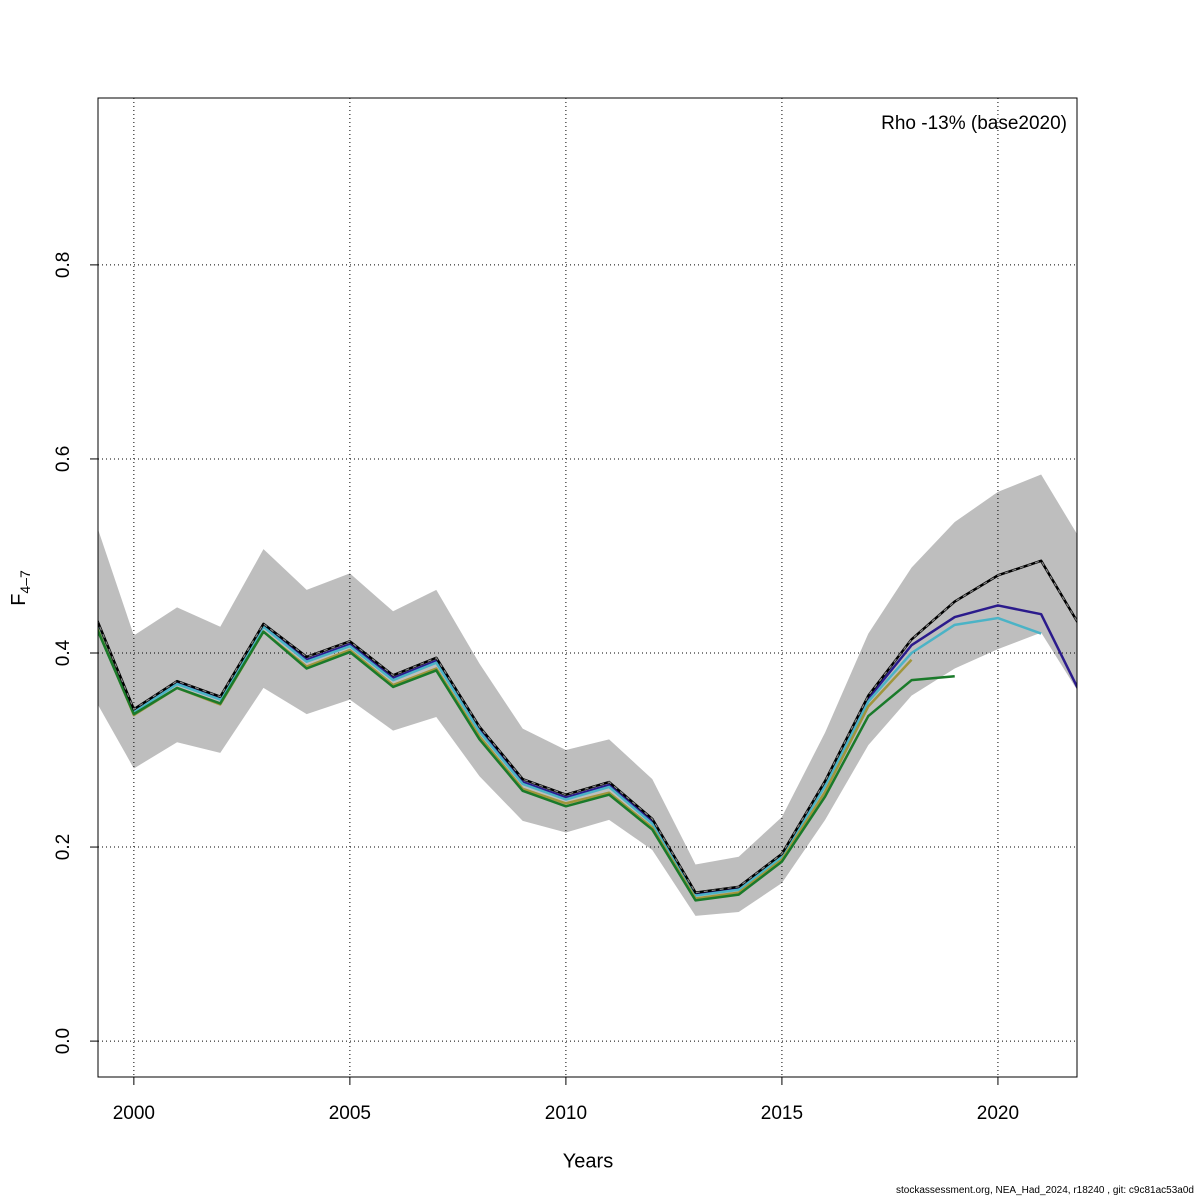 This screenshot has height=1200, width=1200. What do you see at coordinates (63, 1041) in the screenshot?
I see `y-tick-label: 0.0` at bounding box center [63, 1041].